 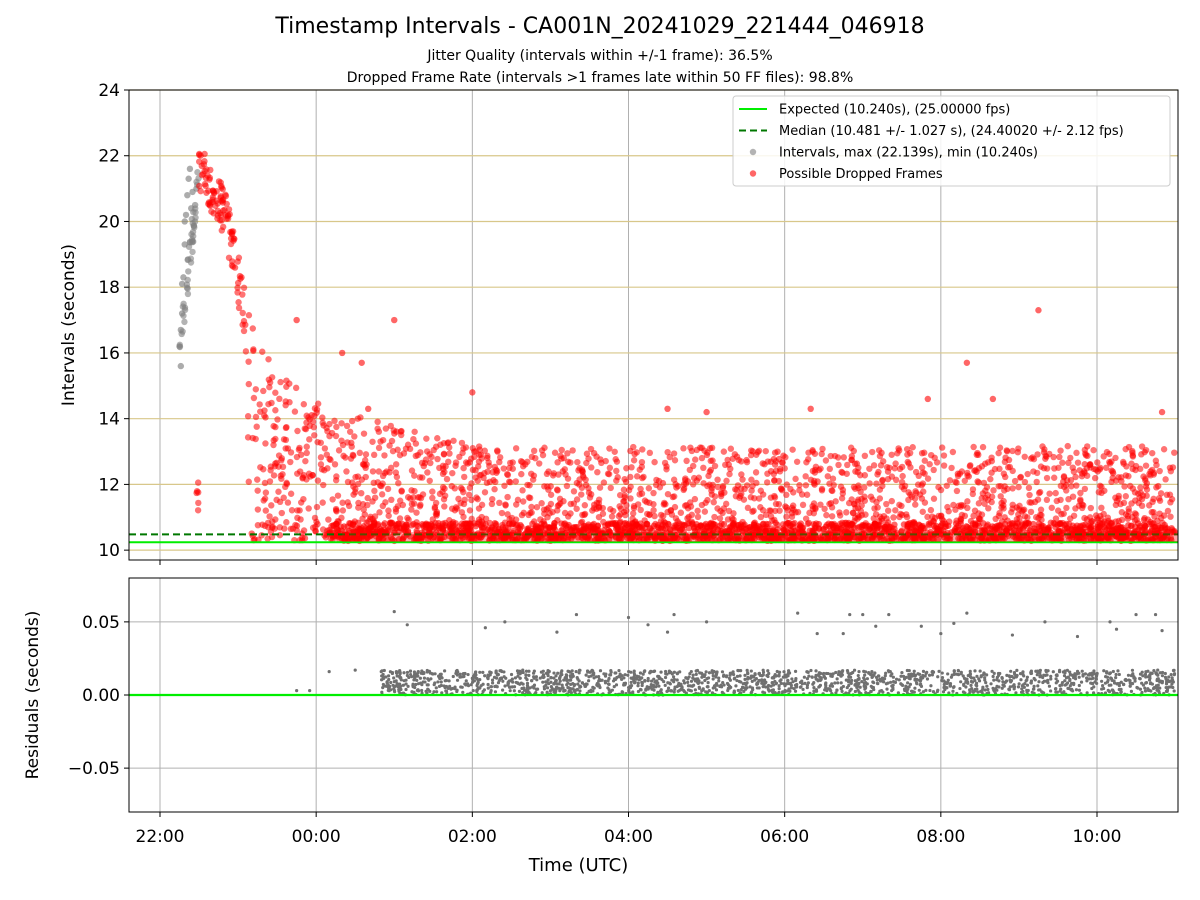 What do you see at coordinates (109, 91) in the screenshot?
I see `intervals-ytick-label: 24` at bounding box center [109, 91].